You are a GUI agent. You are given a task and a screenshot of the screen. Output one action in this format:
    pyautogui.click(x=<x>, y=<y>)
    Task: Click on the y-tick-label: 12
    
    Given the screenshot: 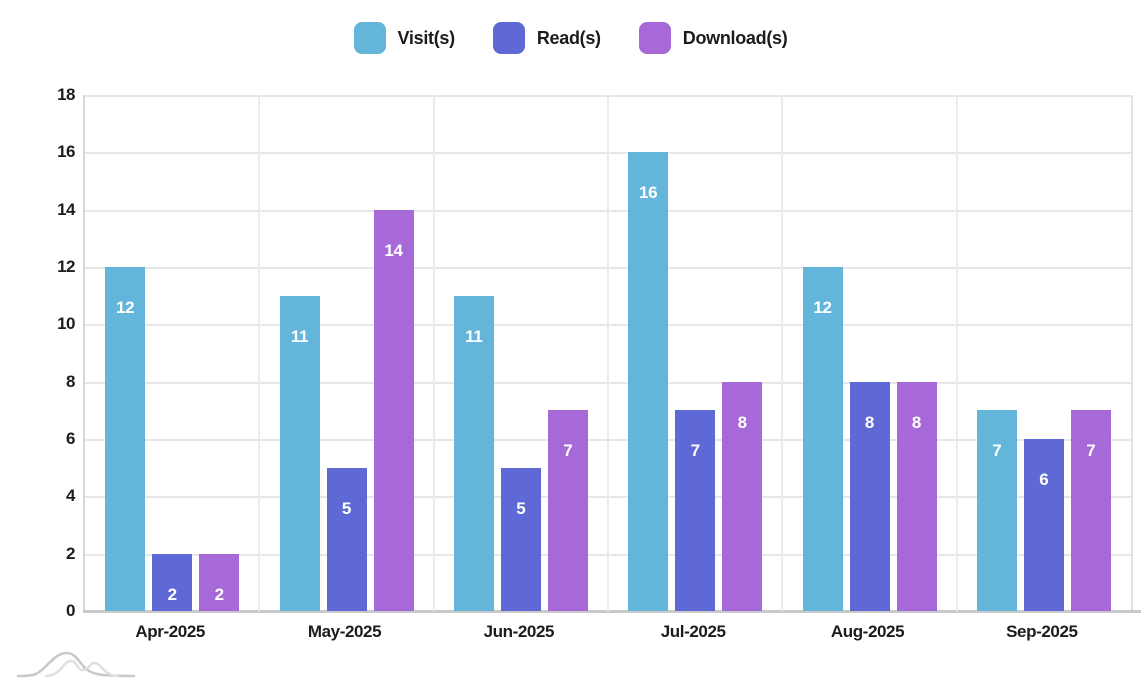 What is the action you would take?
    pyautogui.click(x=66, y=266)
    